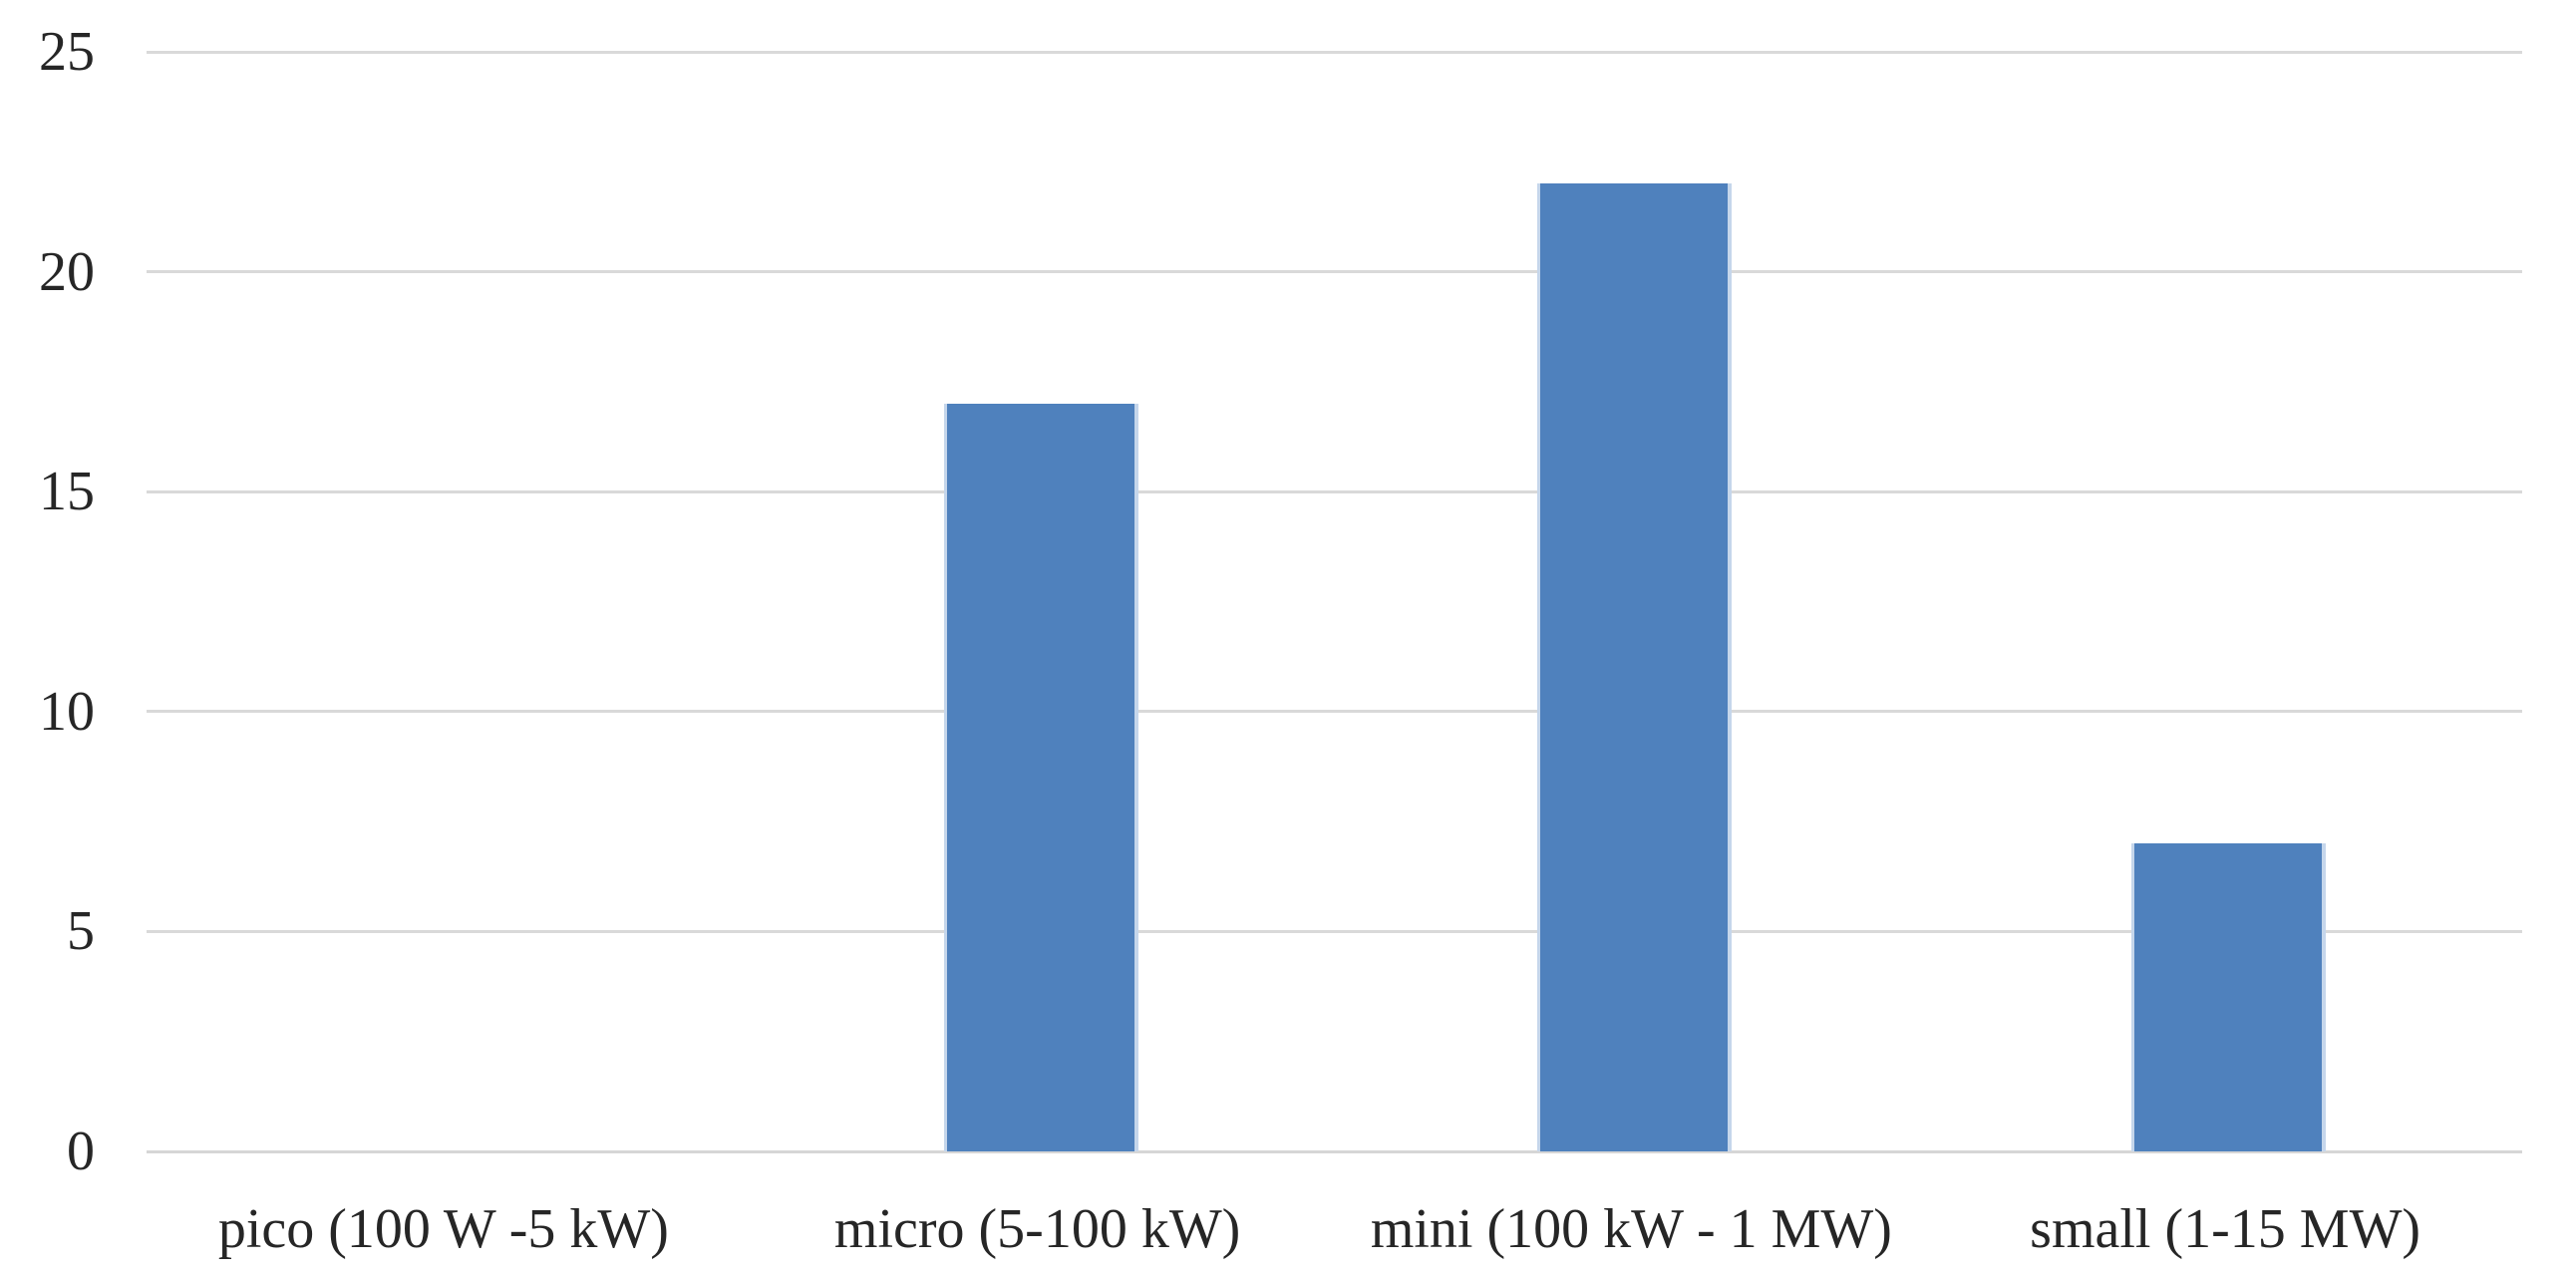 This screenshot has height=1279, width=2576. What do you see at coordinates (1037, 1229) in the screenshot?
I see `x-category-label: micro (5-100 kW)` at bounding box center [1037, 1229].